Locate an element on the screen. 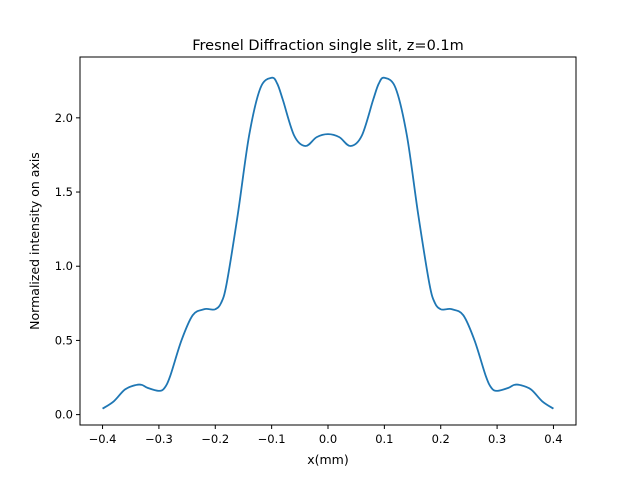 The width and height of the screenshot is (640, 480). x-tick-label: 0.2 is located at coordinates (441, 439).